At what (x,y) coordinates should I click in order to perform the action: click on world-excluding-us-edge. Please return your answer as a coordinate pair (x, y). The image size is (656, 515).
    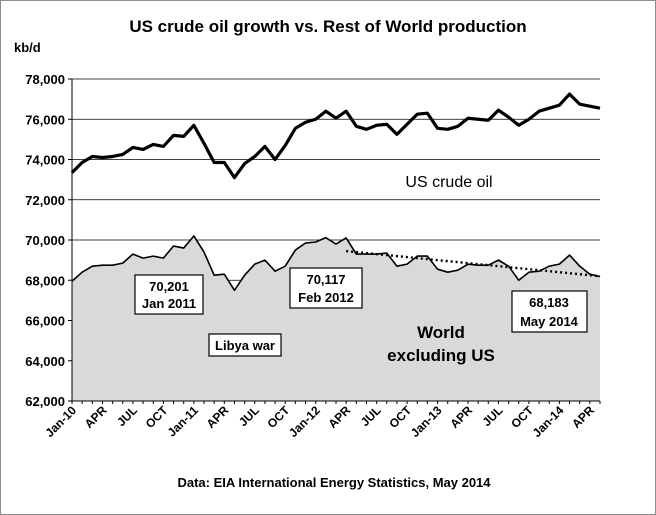
    Looking at the image, I should click on (336, 263).